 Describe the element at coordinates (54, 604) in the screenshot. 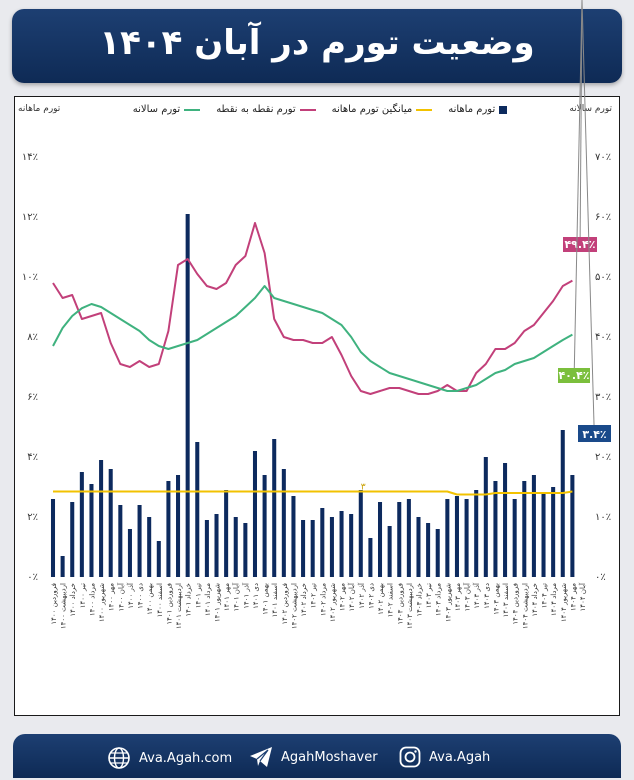

I see `category-label: فروردین ۱۴۰۰` at that location.